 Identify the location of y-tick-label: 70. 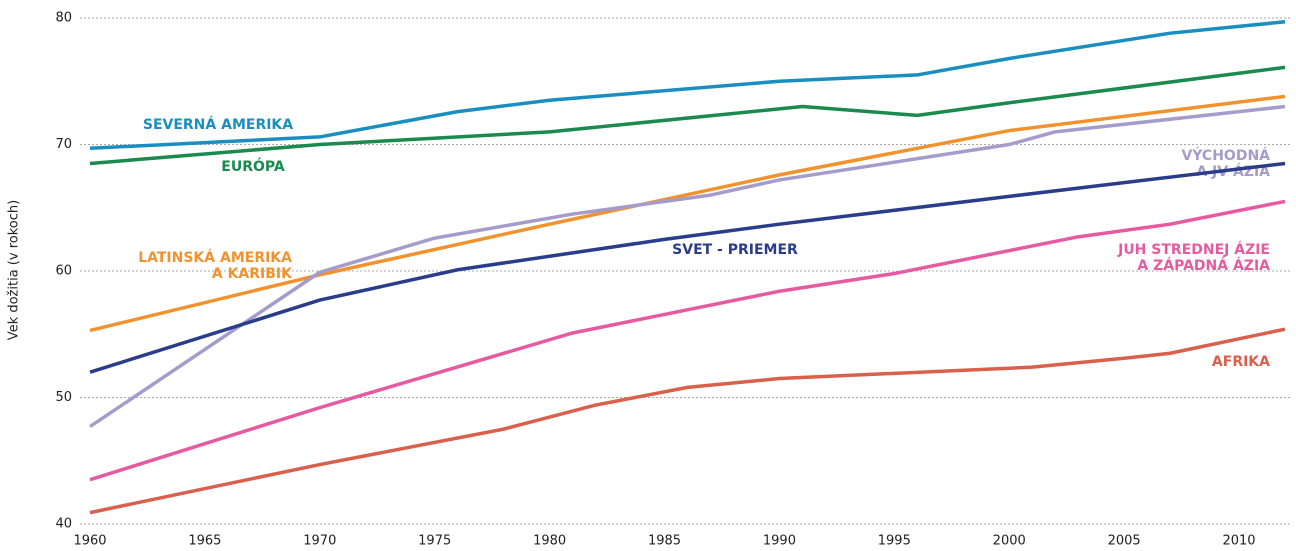
(63, 144).